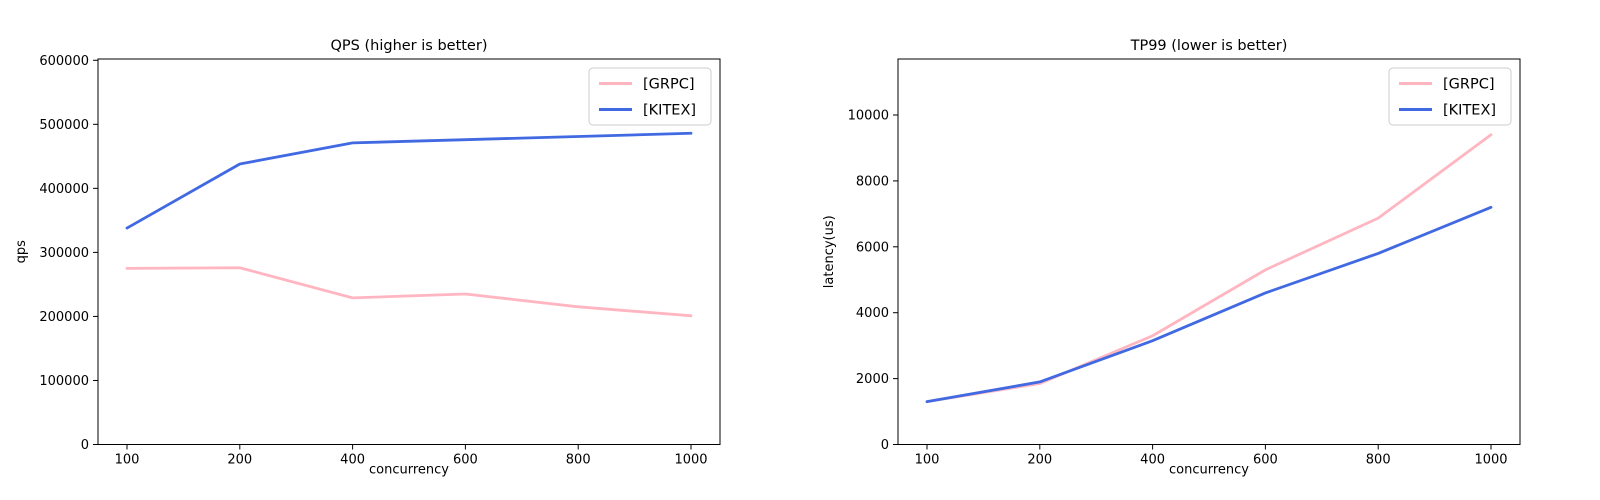  Describe the element at coordinates (64, 381) in the screenshot. I see `y-tick-label: 100000` at that location.